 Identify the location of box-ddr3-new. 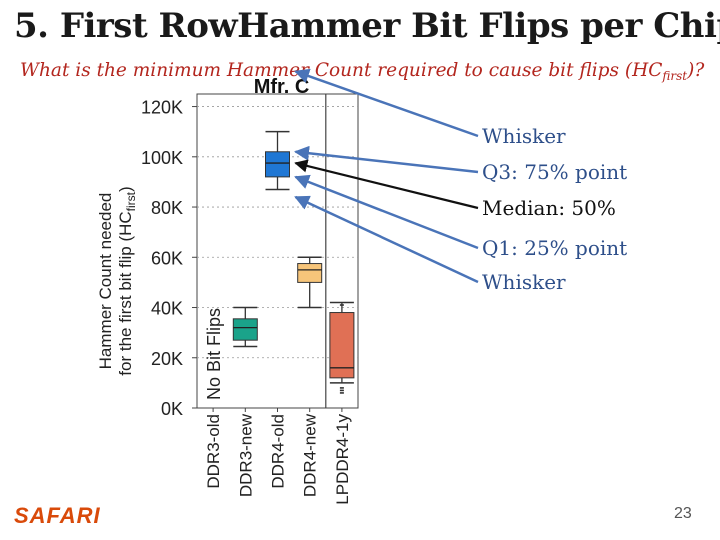
(245, 327).